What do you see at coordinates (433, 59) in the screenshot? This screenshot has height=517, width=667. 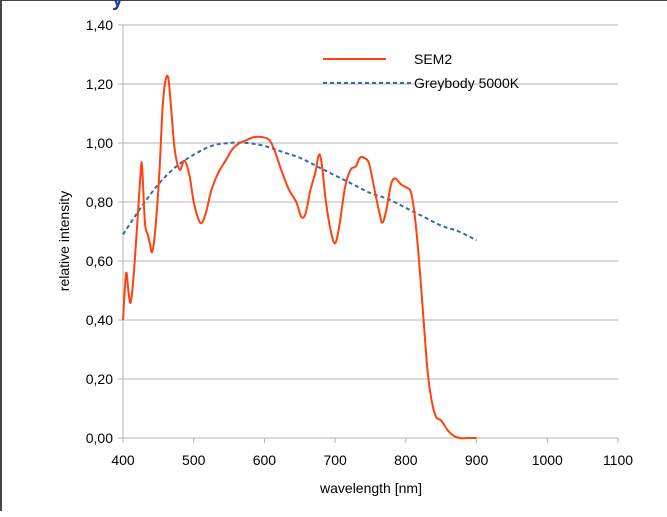 I see `legend-label-sem2: SEM2` at bounding box center [433, 59].